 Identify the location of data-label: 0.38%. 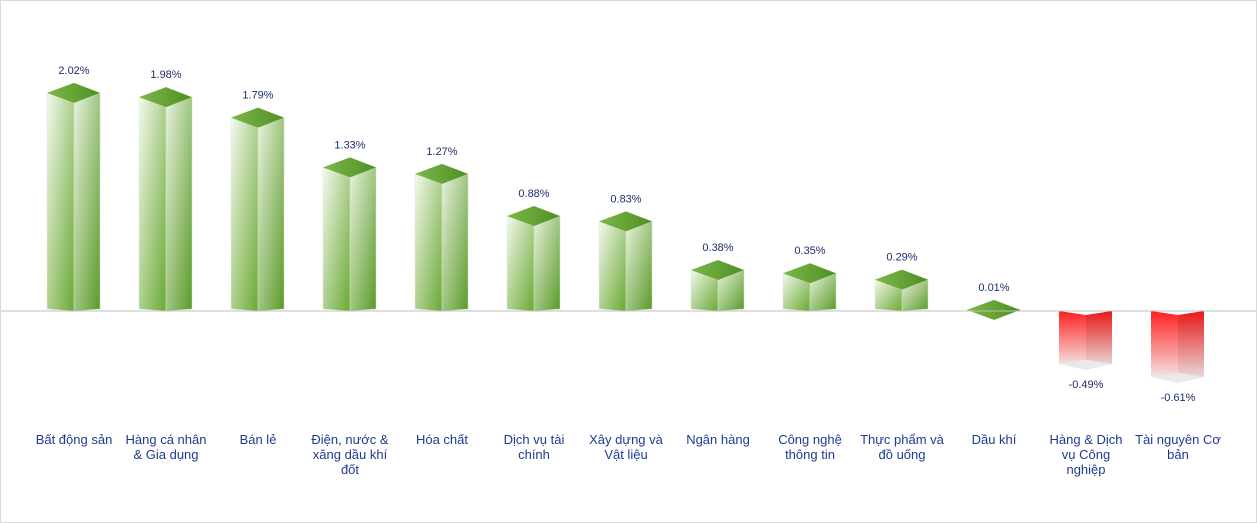
(717, 248).